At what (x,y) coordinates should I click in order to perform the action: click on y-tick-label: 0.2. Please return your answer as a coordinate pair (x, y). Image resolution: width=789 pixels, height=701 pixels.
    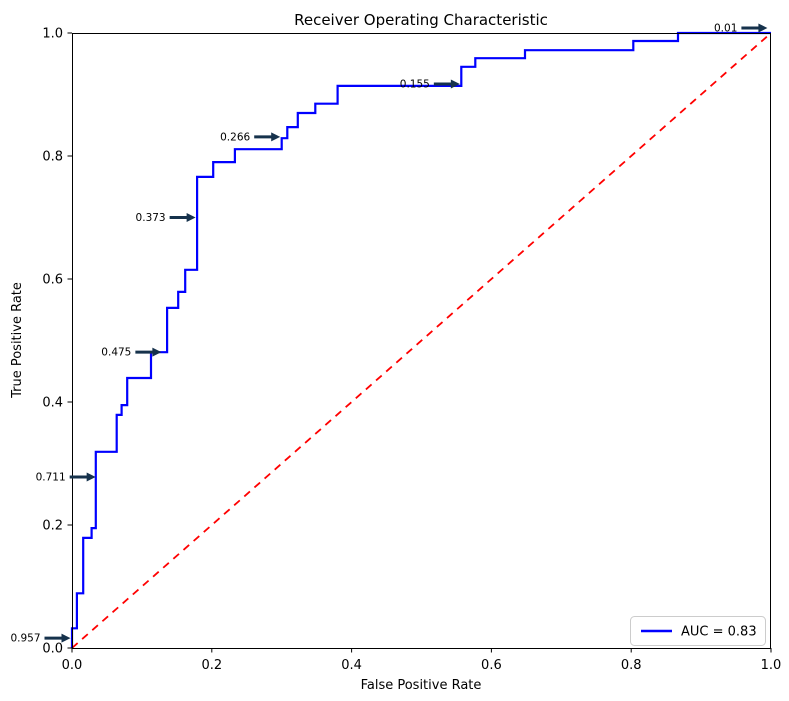
    Looking at the image, I should click on (52, 526).